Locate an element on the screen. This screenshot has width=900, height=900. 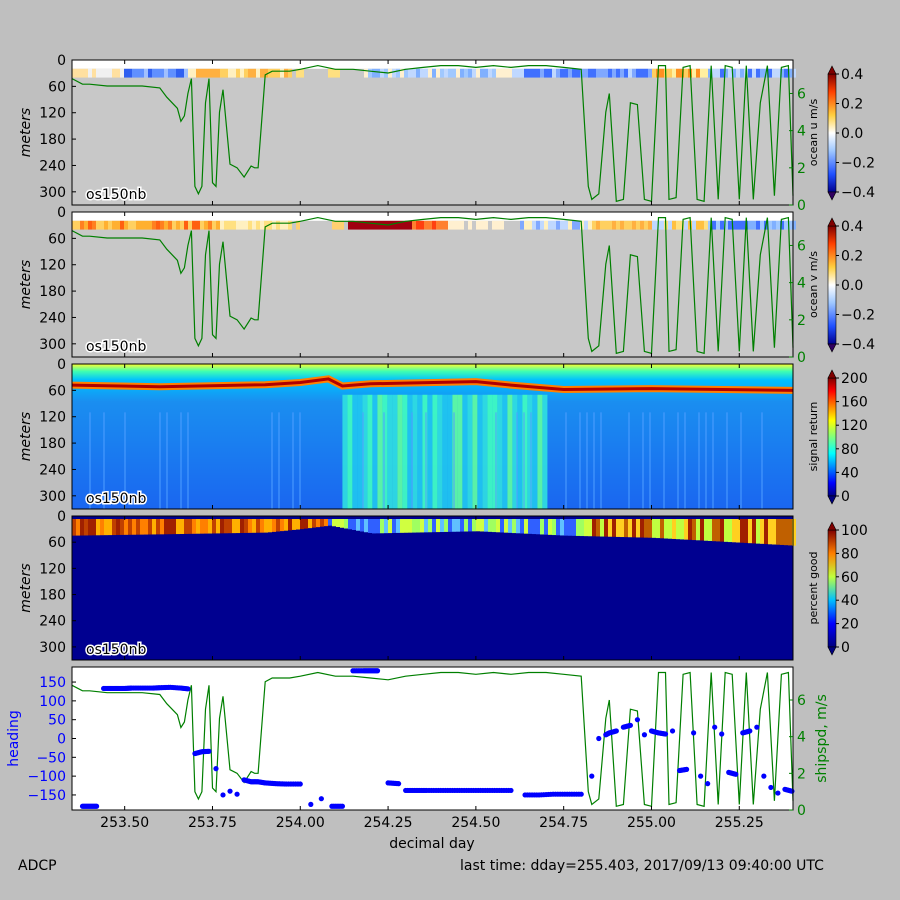
heading-tick-label: 0 is located at coordinates (61, 740).